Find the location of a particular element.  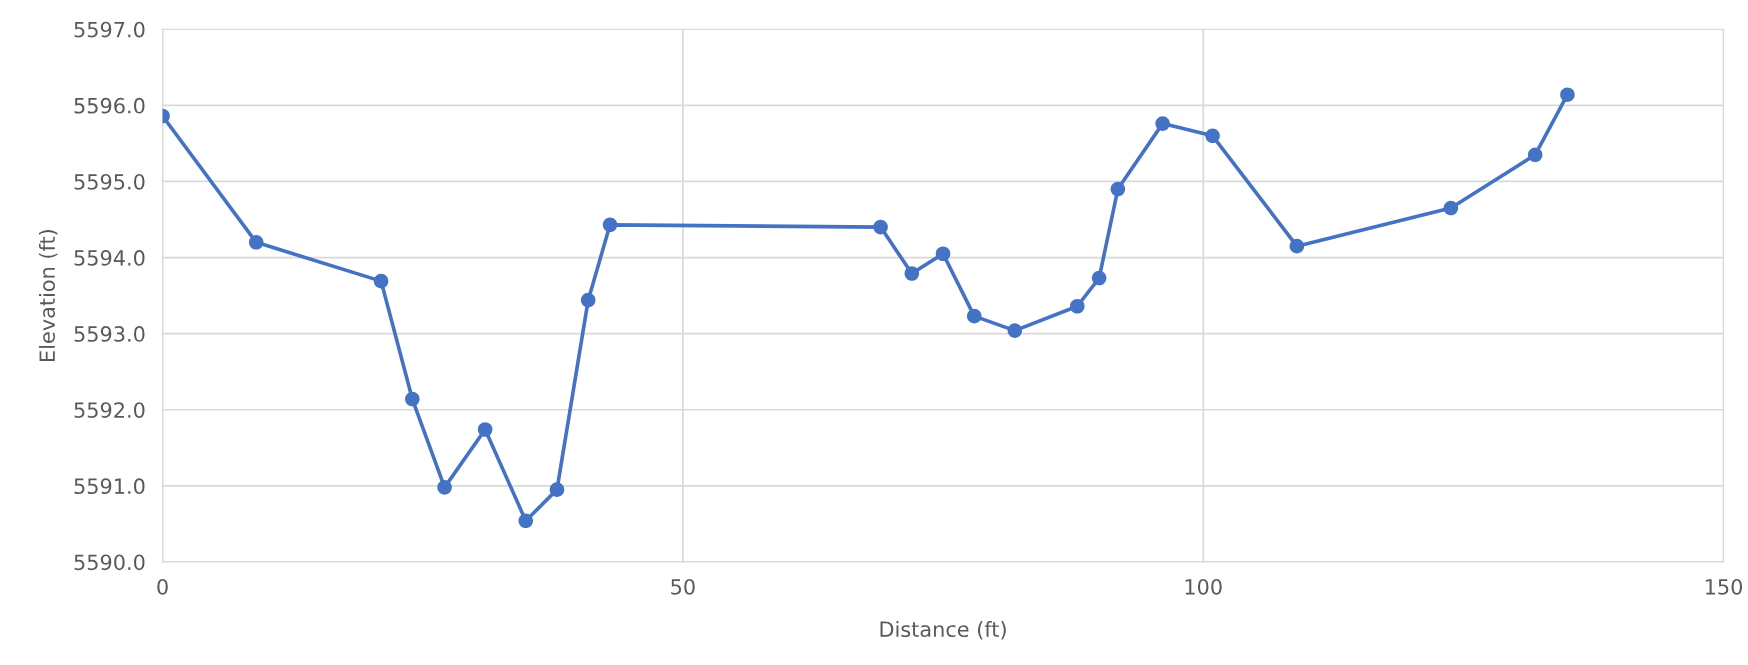

y-tick-label: 5596.0 is located at coordinates (109, 105).